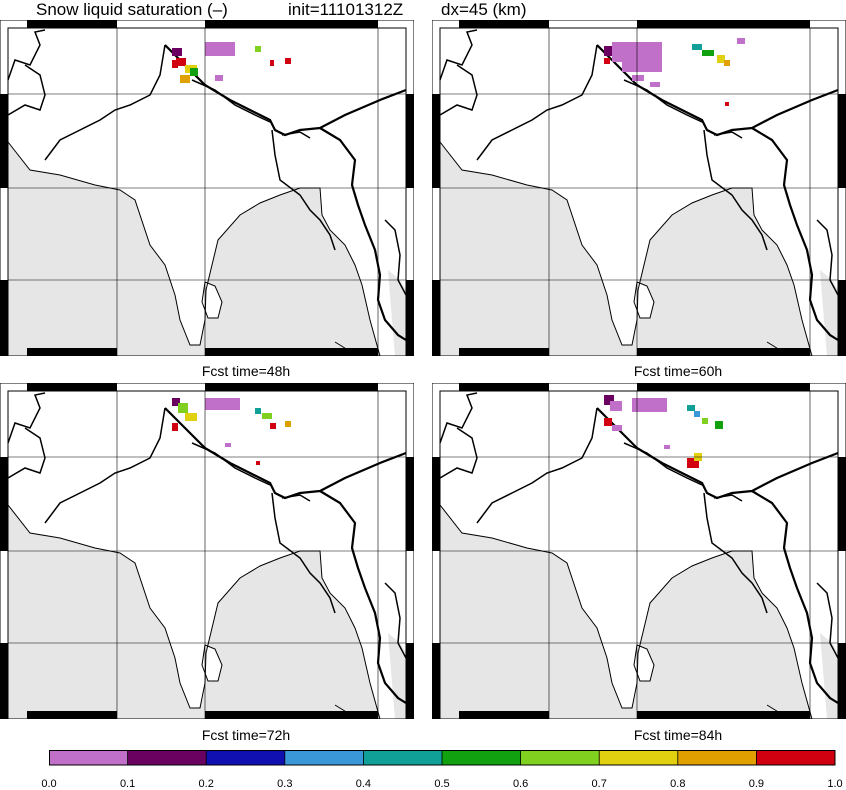 The height and width of the screenshot is (790, 846). What do you see at coordinates (363, 784) in the screenshot?
I see `colorbar-tick-label: 0.4` at bounding box center [363, 784].